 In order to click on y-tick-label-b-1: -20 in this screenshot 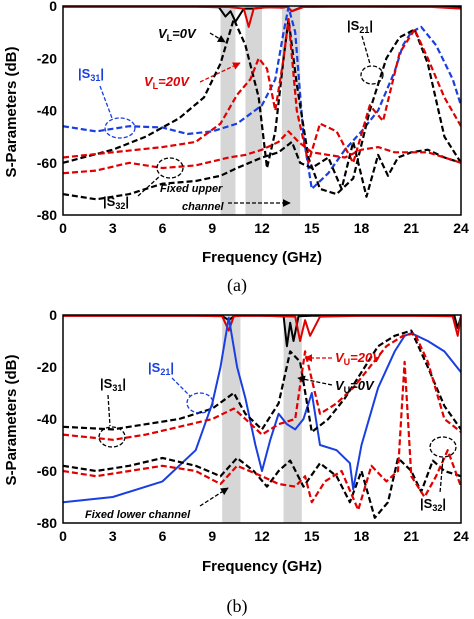, I will do `click(47, 367)`.